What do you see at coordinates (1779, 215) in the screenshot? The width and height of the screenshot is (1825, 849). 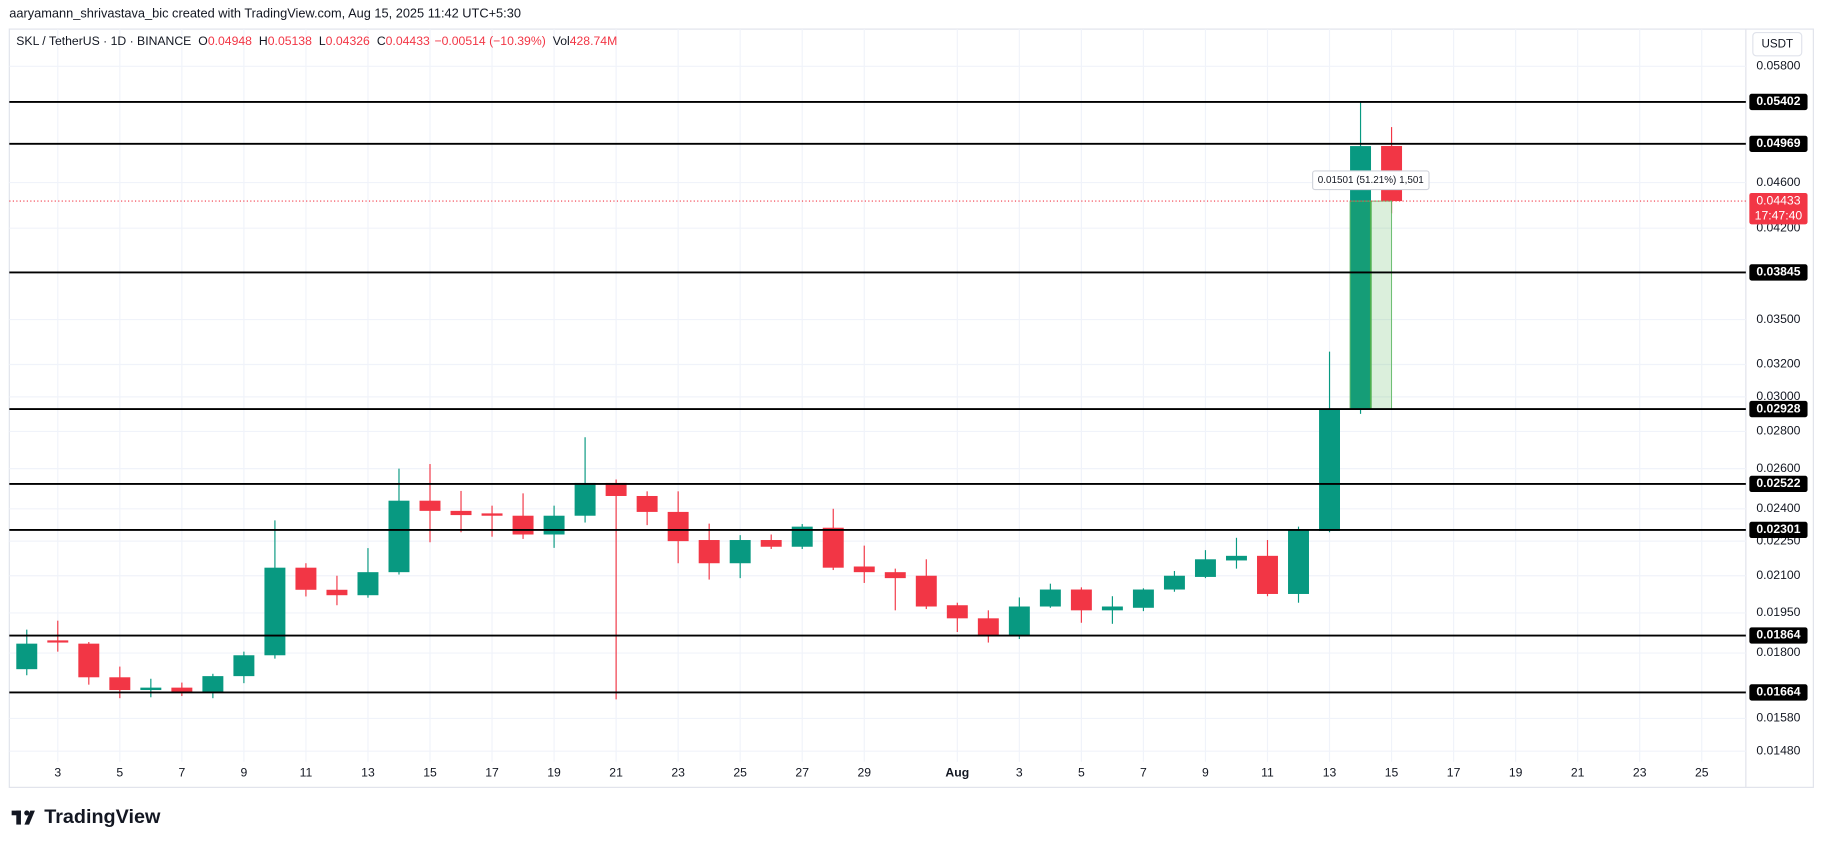 I see `countdown: 17:47:40` at bounding box center [1779, 215].